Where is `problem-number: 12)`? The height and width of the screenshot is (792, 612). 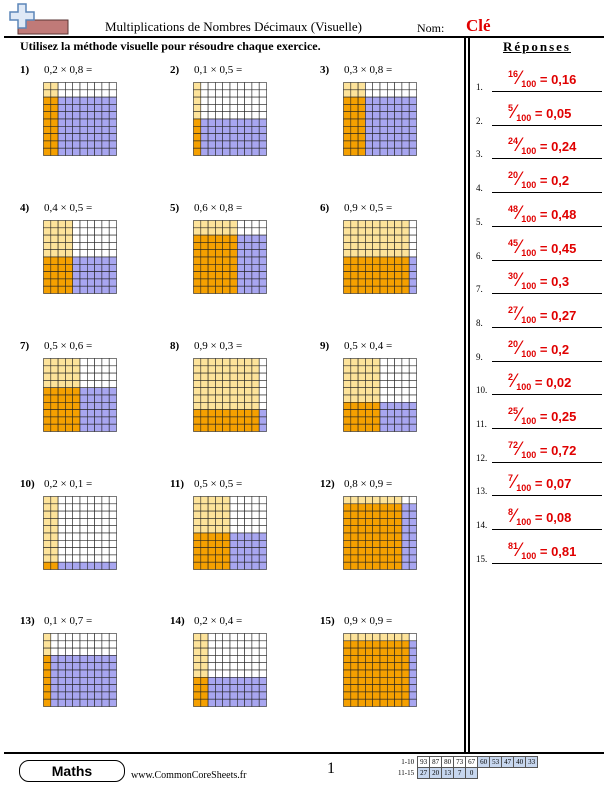
problem-number: 12) is located at coordinates (327, 484).